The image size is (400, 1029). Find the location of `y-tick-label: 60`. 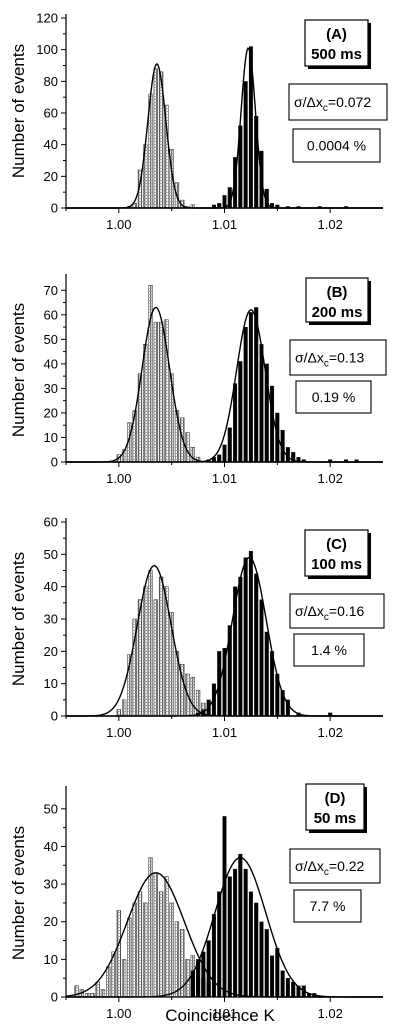

y-tick-label: 60 is located at coordinates (51, 314).